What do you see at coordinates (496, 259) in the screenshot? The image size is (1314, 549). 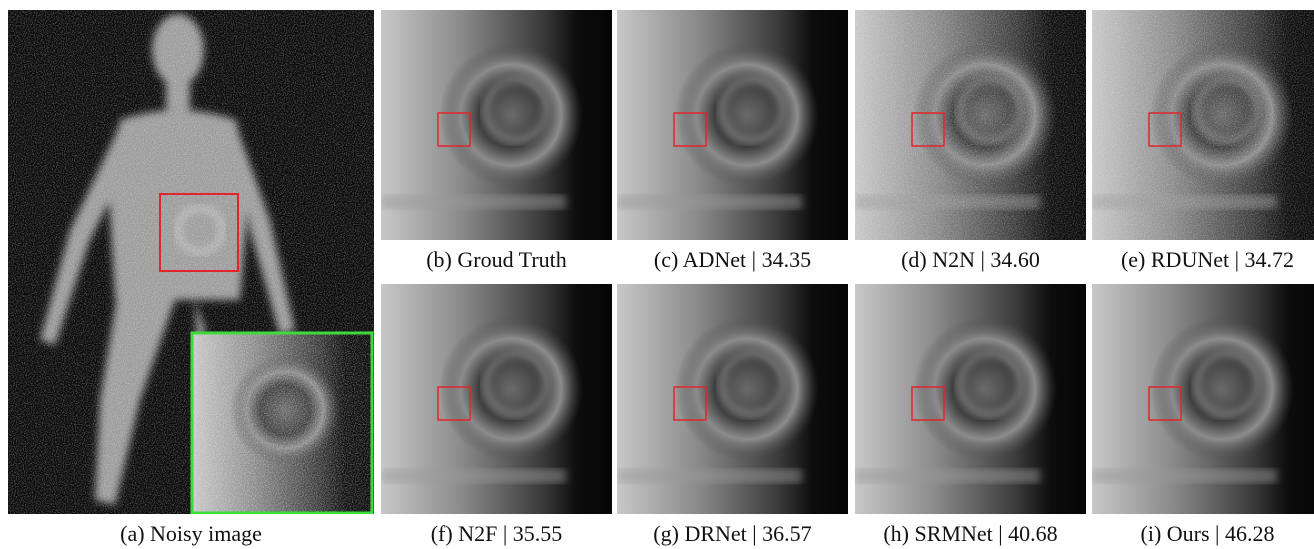 I see `panel-caption: (b) Groud Truth` at bounding box center [496, 259].